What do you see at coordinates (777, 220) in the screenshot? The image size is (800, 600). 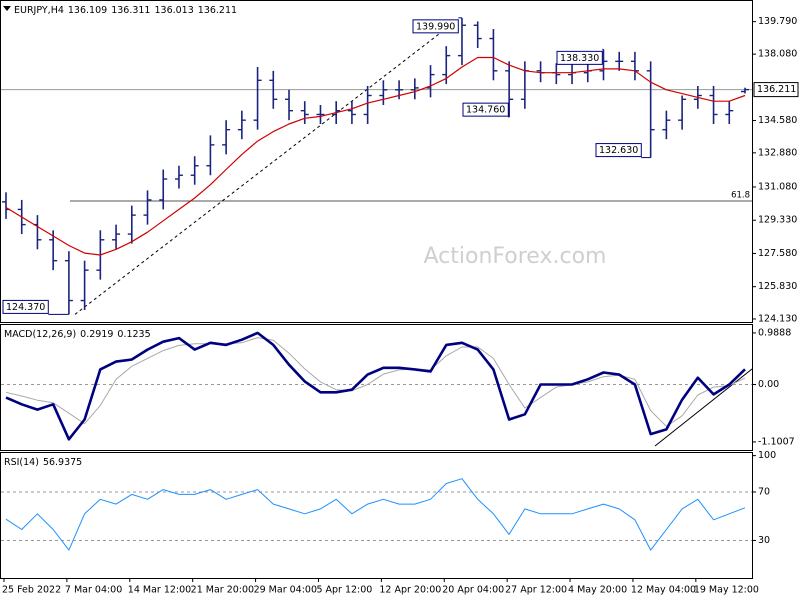 I see `y-tick-label: 129.330` at bounding box center [777, 220].